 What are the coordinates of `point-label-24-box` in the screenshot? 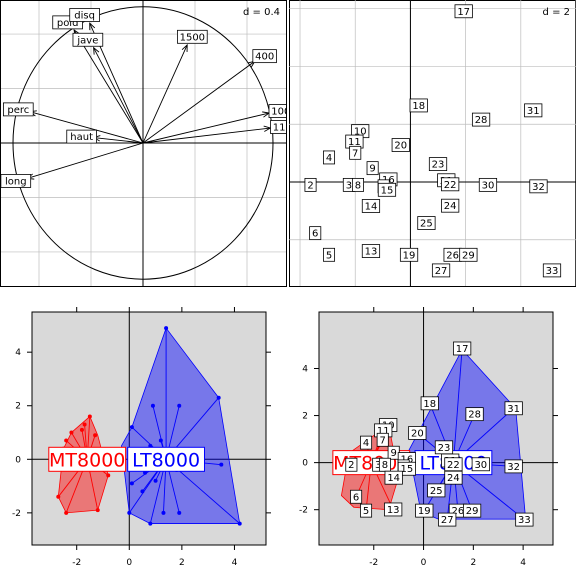 It's located at (453, 477).